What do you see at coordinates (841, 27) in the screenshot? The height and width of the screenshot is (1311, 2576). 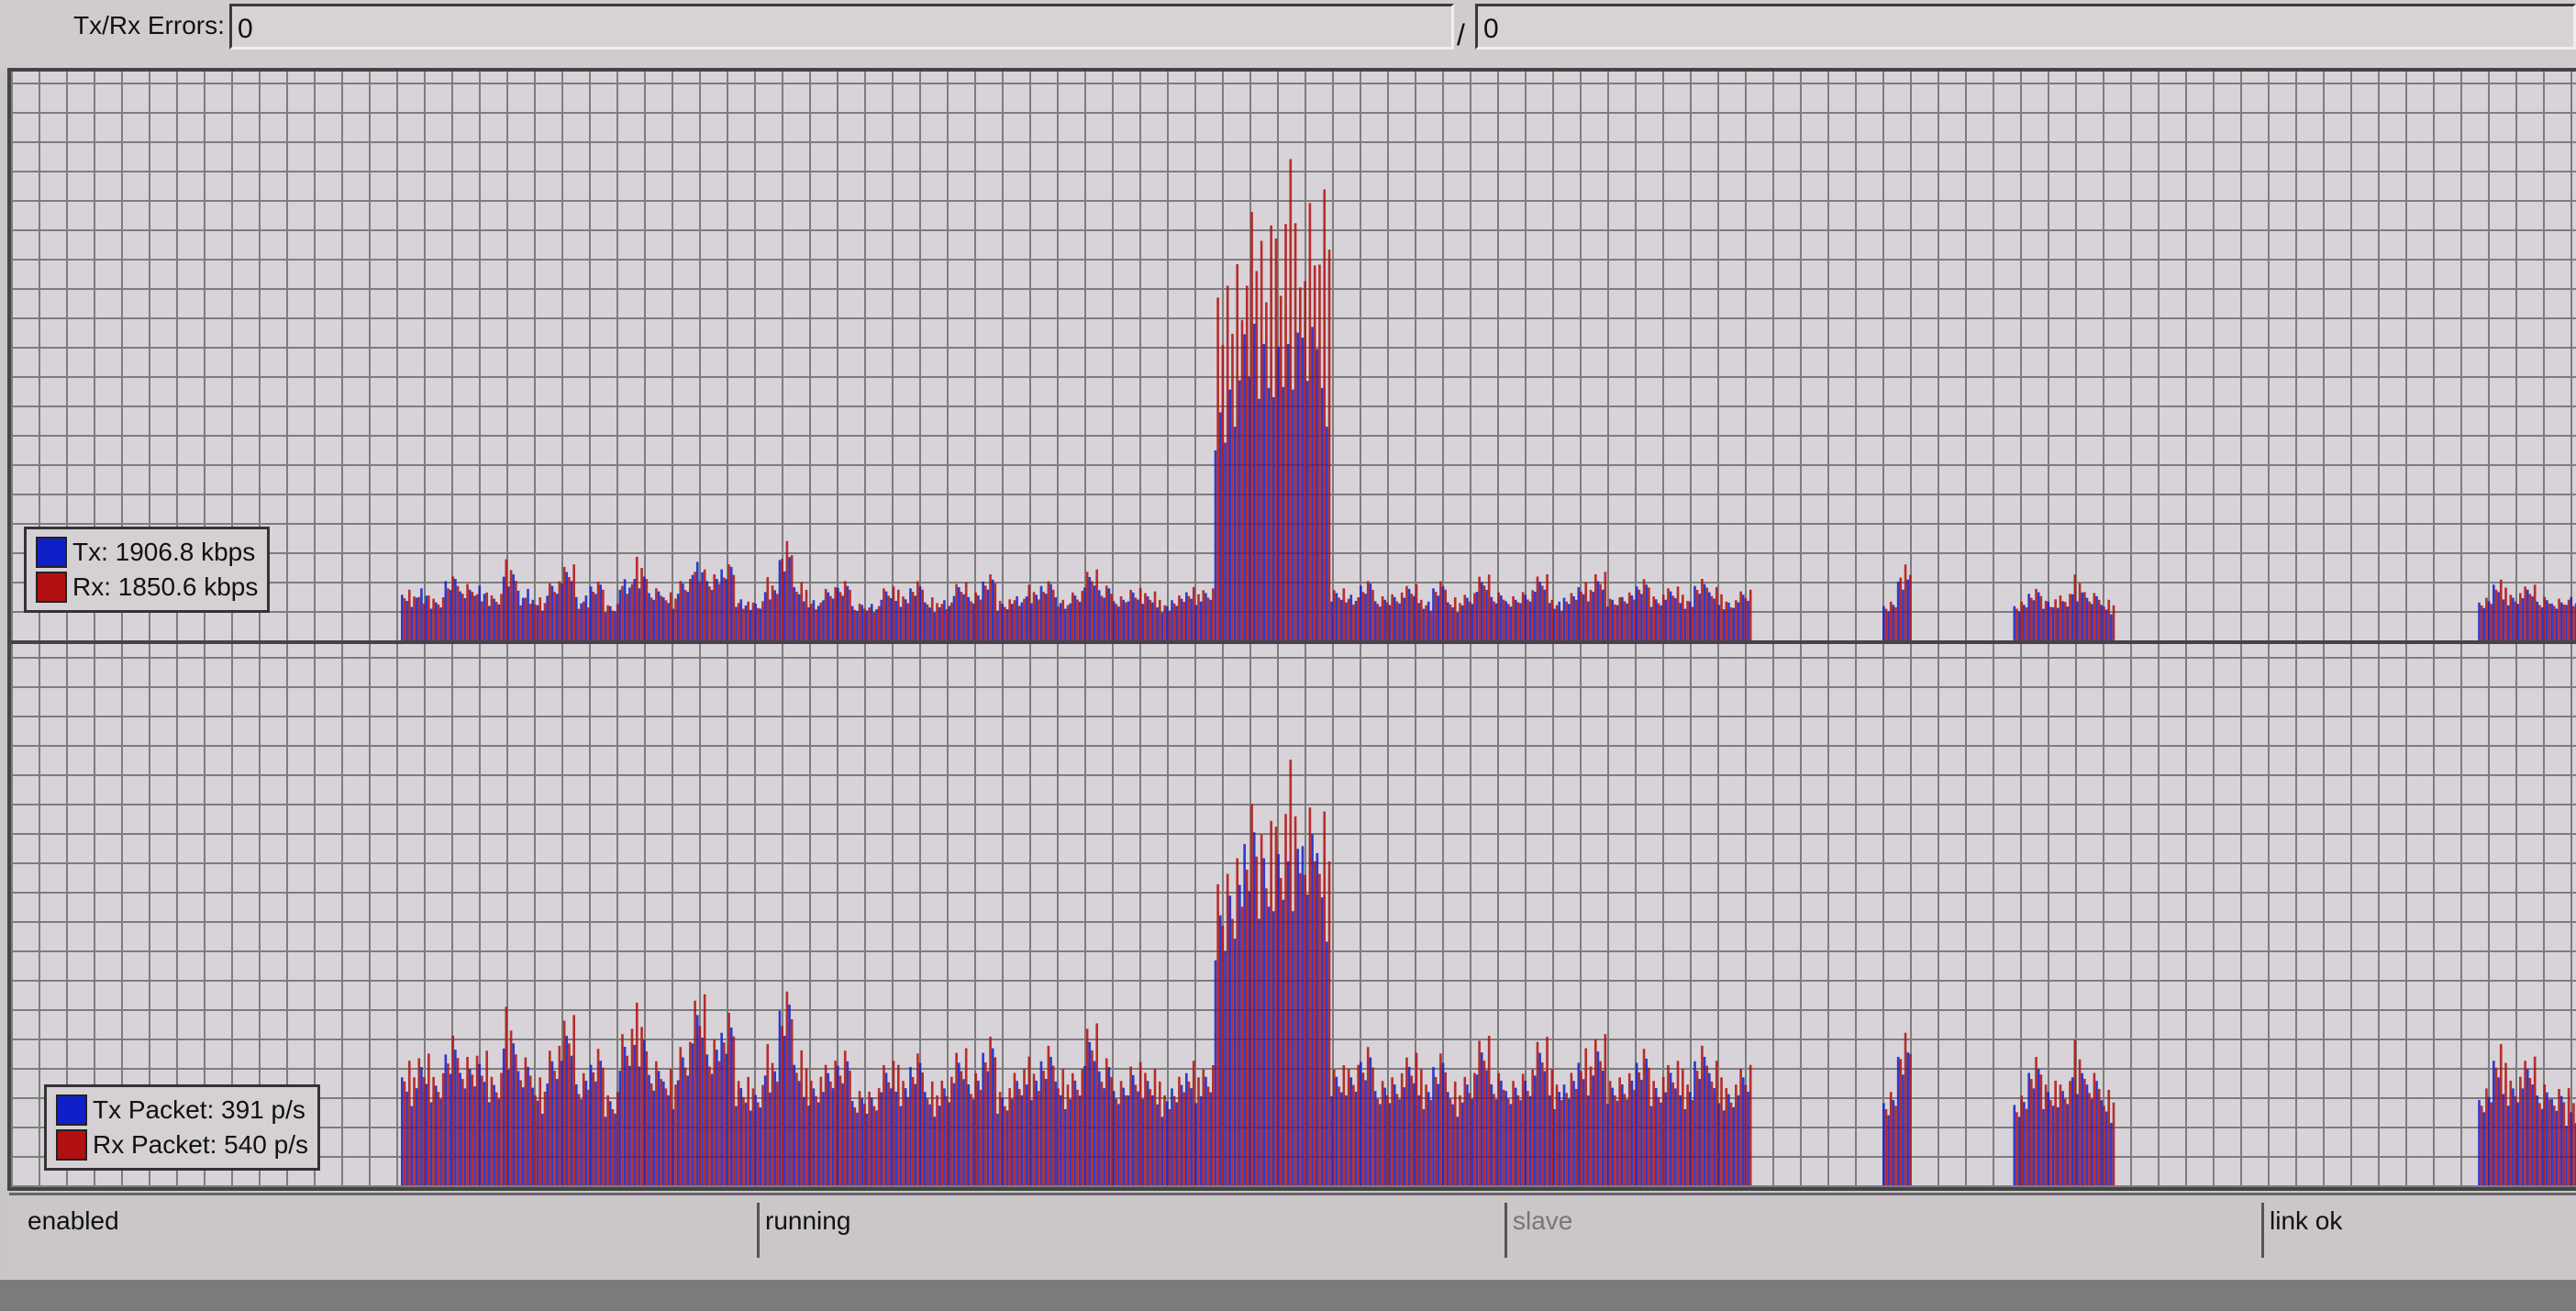 I see `tx-errors-field: 0` at bounding box center [841, 27].